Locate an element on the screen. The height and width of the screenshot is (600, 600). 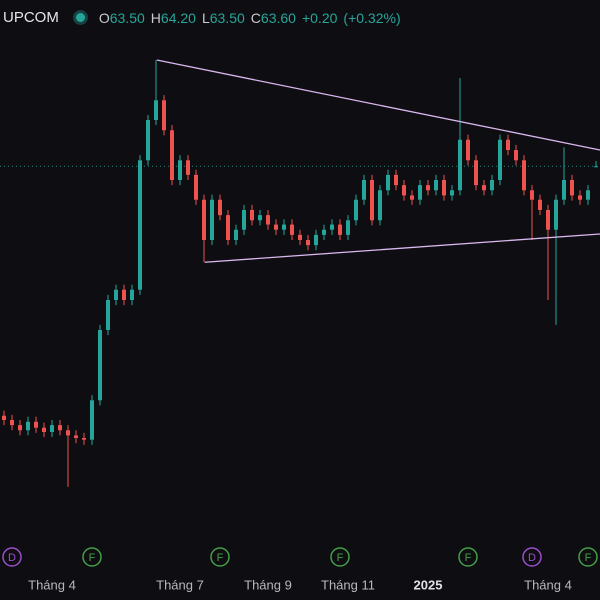
low-value: 63.50 is located at coordinates (227, 17).